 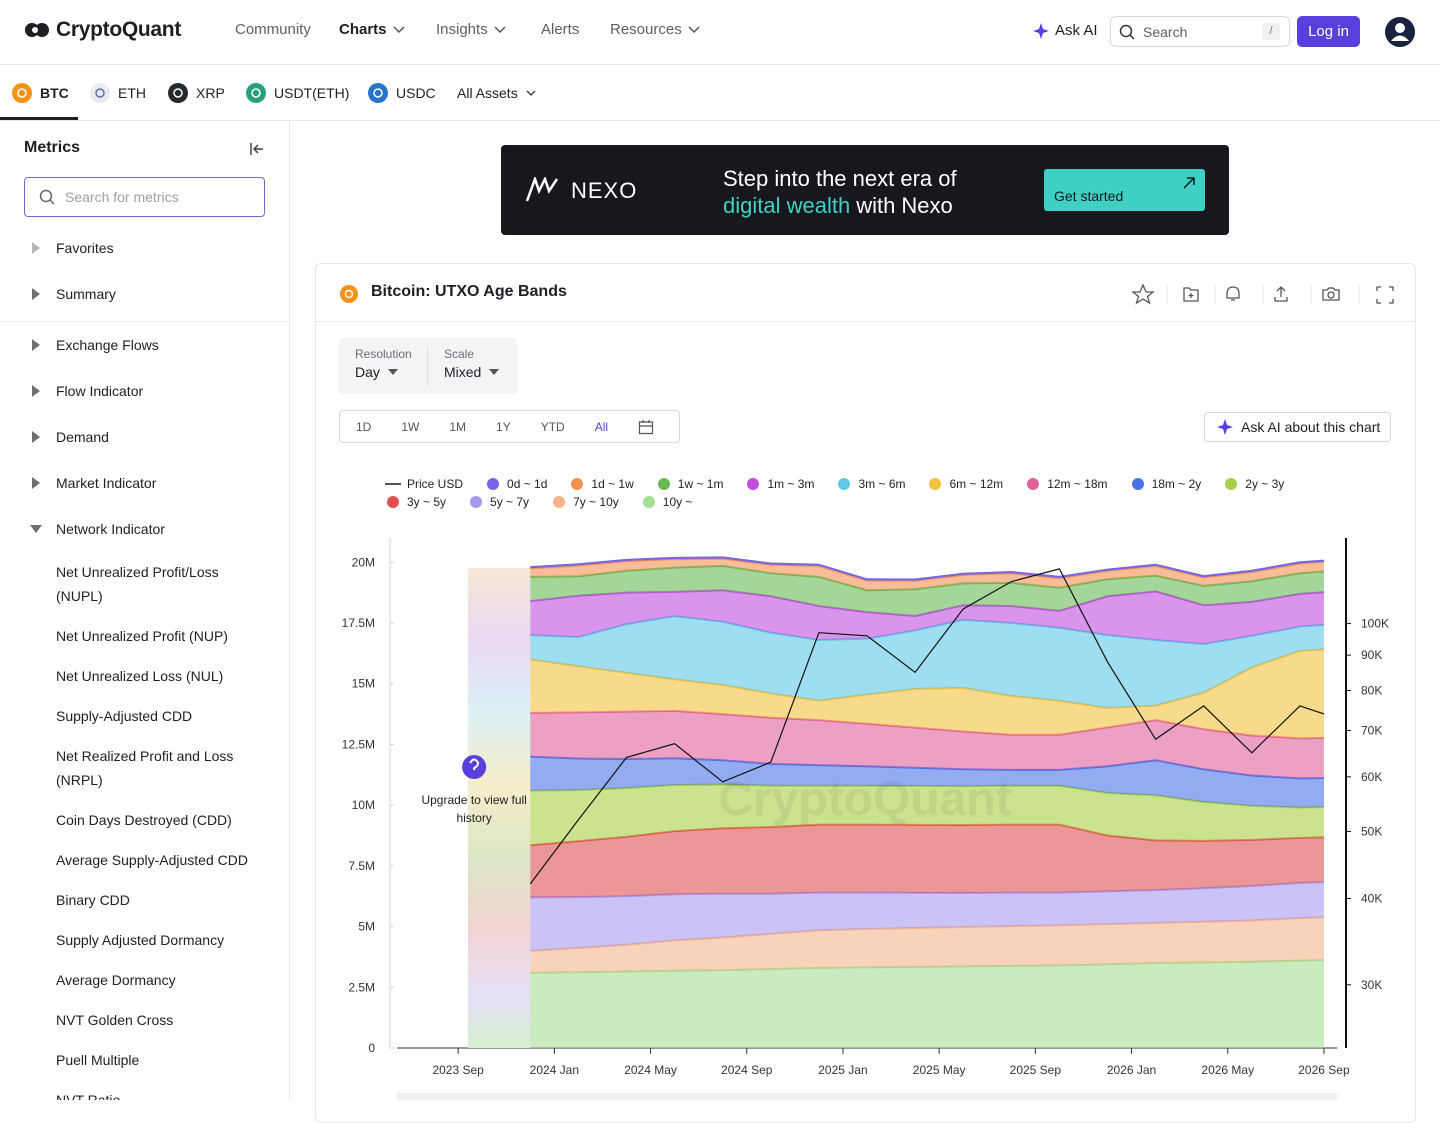 I want to click on metric-group: Network Indicator, so click(x=144, y=529).